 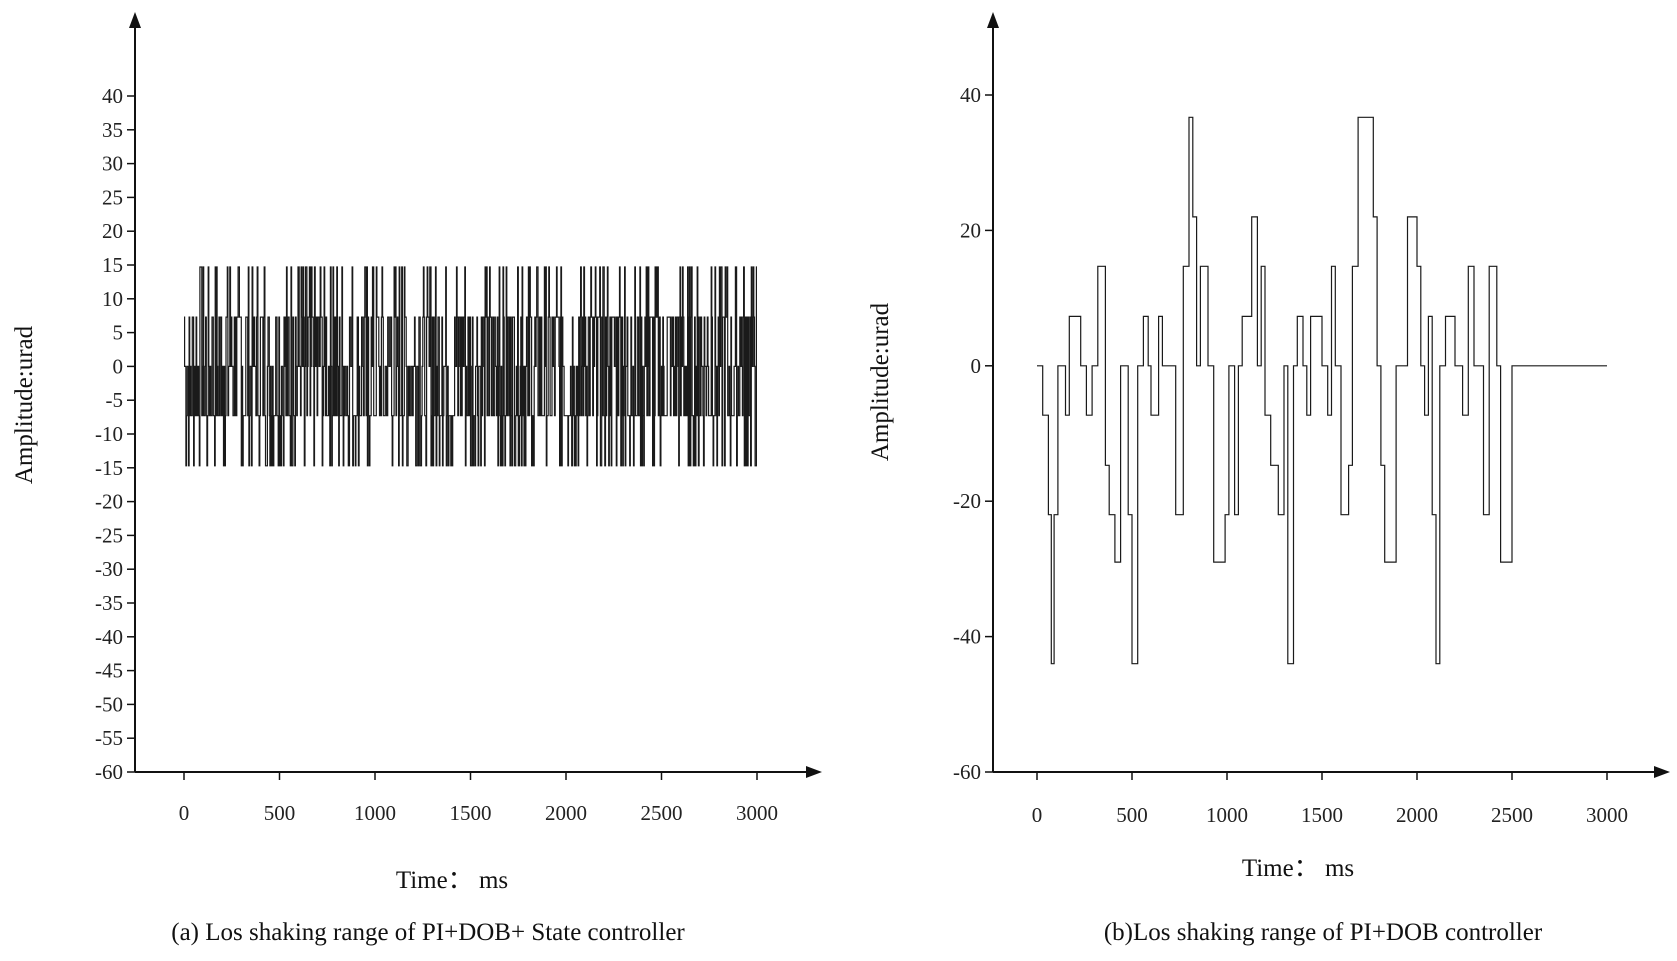 I want to click on panel-b-xtick-label: 0, so click(x=1037, y=815).